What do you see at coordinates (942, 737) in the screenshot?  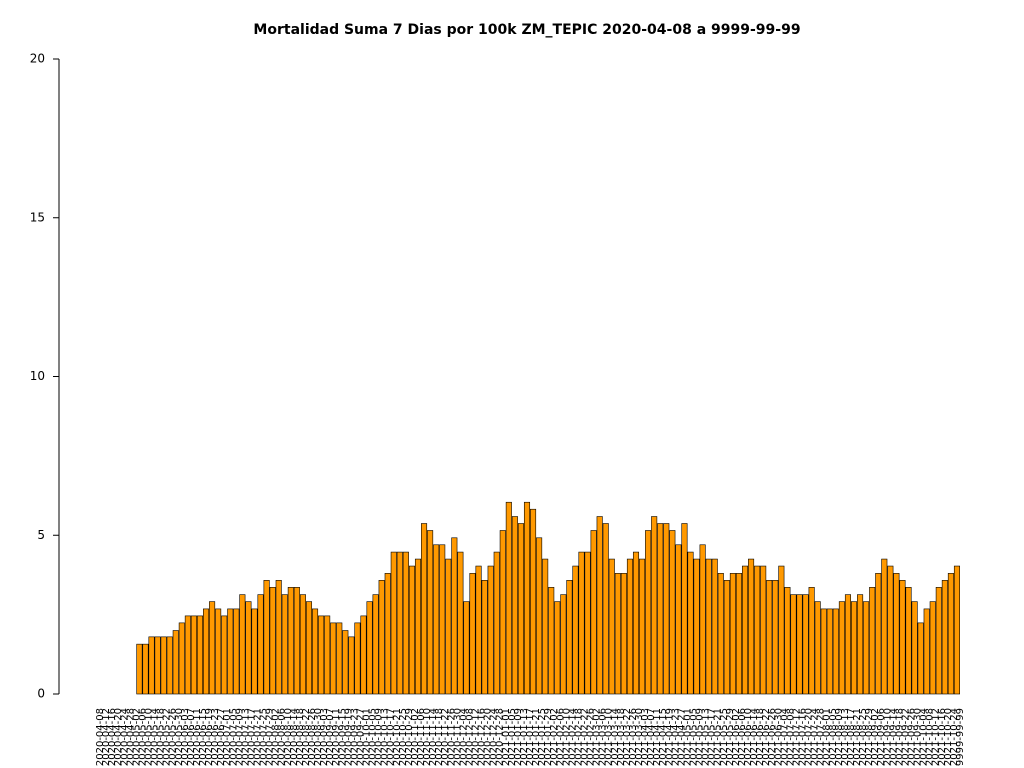 I see `x-tick-label: 2021-10-16` at bounding box center [942, 737].